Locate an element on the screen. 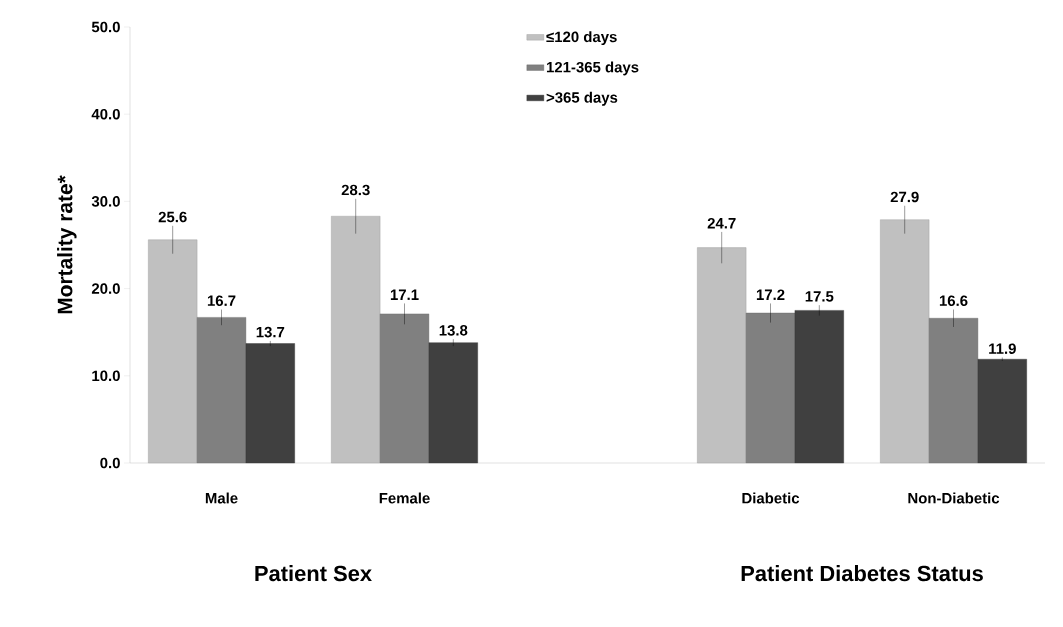  x-tick-label: Male is located at coordinates (221, 498).